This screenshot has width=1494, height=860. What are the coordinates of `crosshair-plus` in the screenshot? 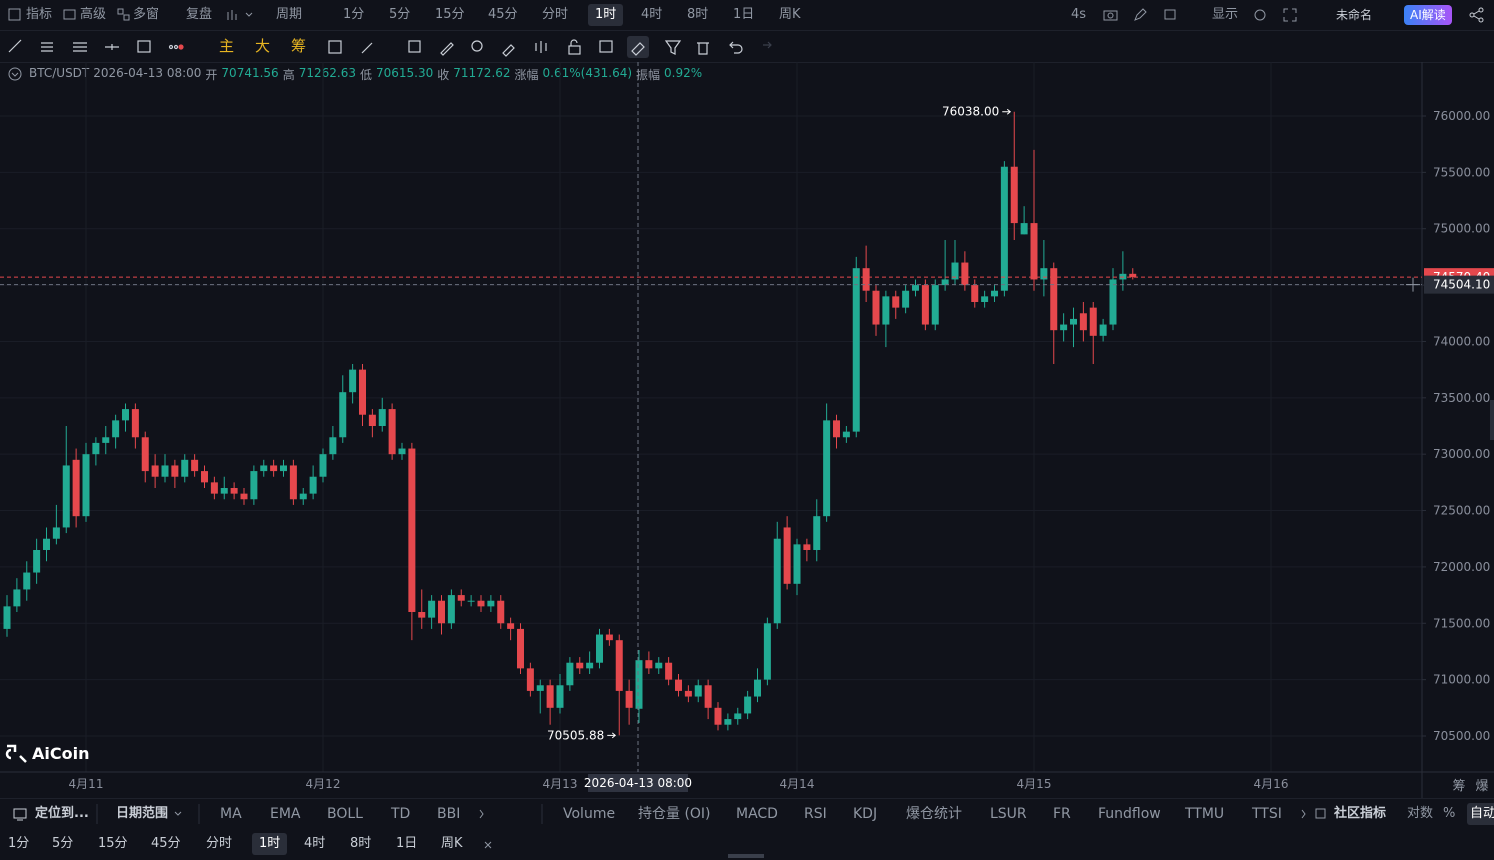 It's located at (1413, 284).